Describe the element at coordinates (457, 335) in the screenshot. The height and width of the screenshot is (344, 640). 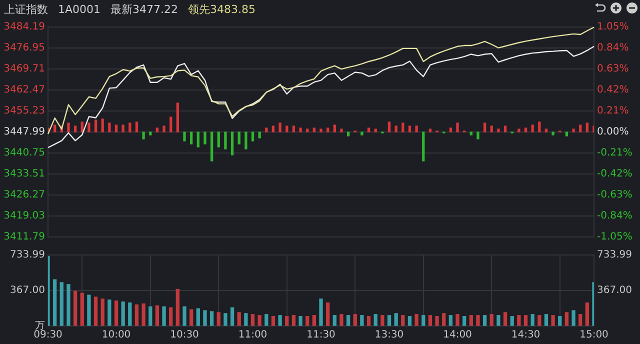
I see `x-tick-label: 14:00` at that location.